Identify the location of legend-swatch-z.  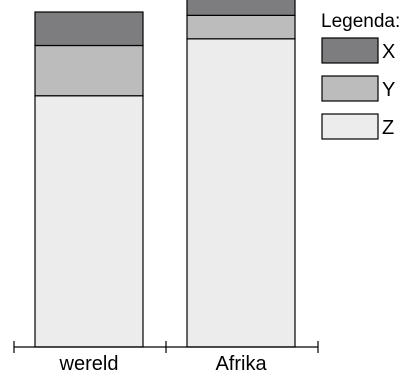
(350, 126).